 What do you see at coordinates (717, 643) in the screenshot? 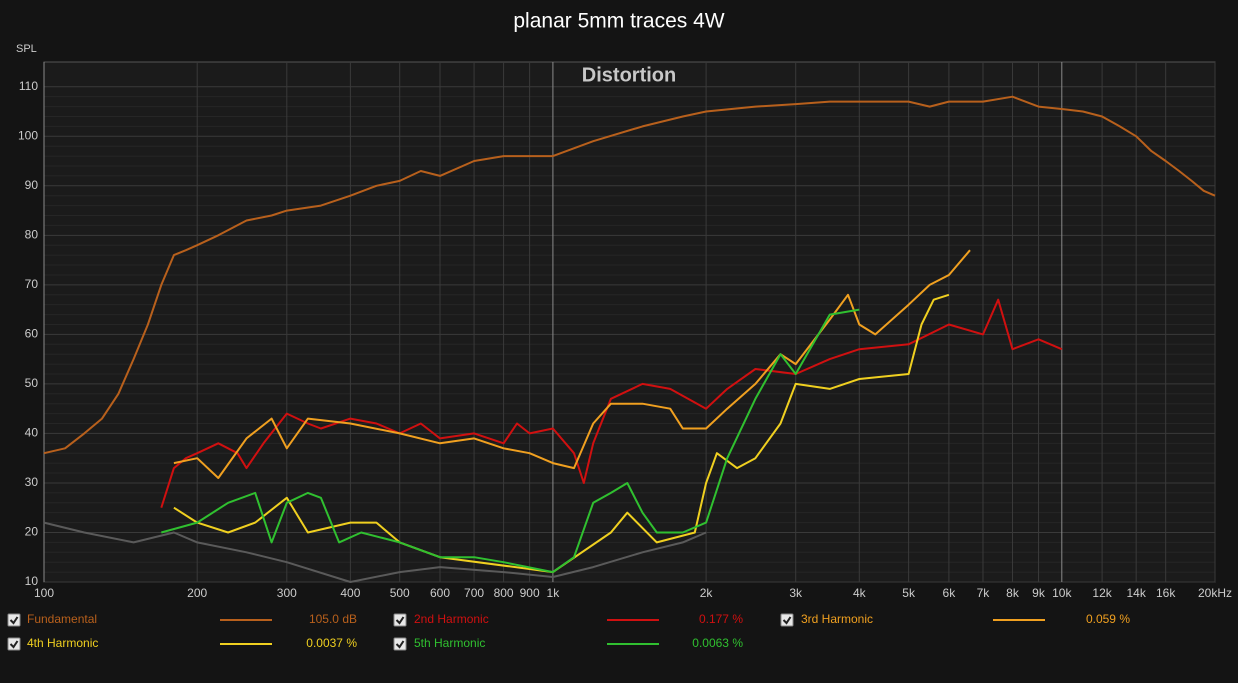
I see `legend-value: 0.0063 %` at bounding box center [717, 643].